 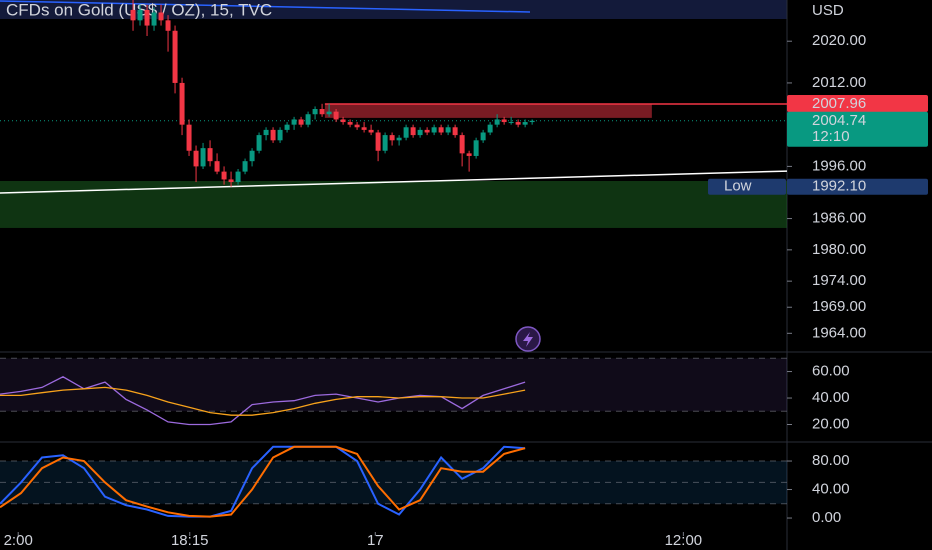 What do you see at coordinates (190, 540) in the screenshot?
I see `x-tick-label: 18:15` at bounding box center [190, 540].